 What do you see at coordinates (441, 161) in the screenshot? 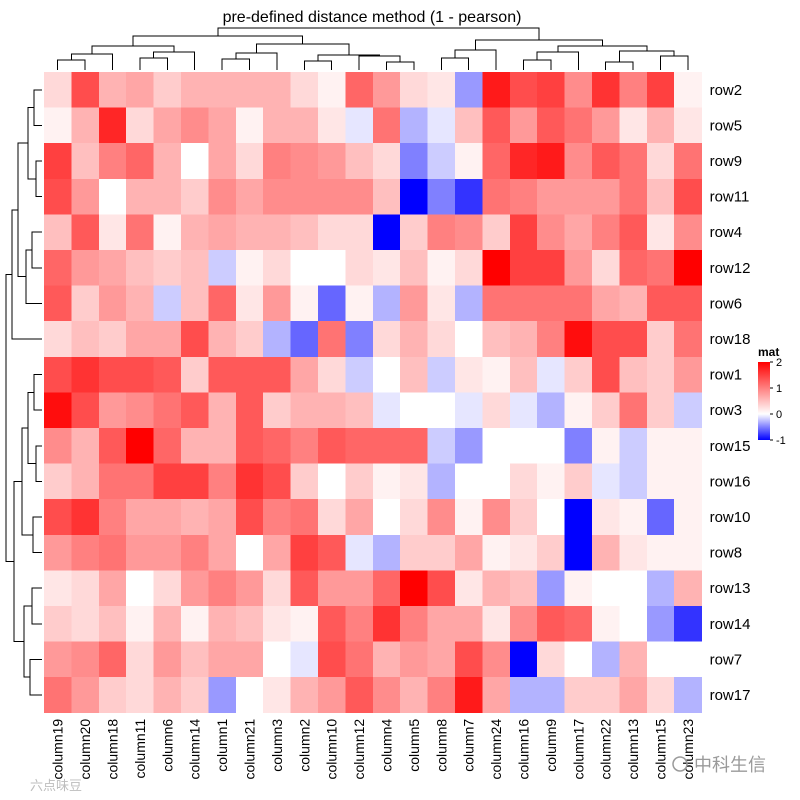
I see `heatmap-cell-row9-column8` at bounding box center [441, 161].